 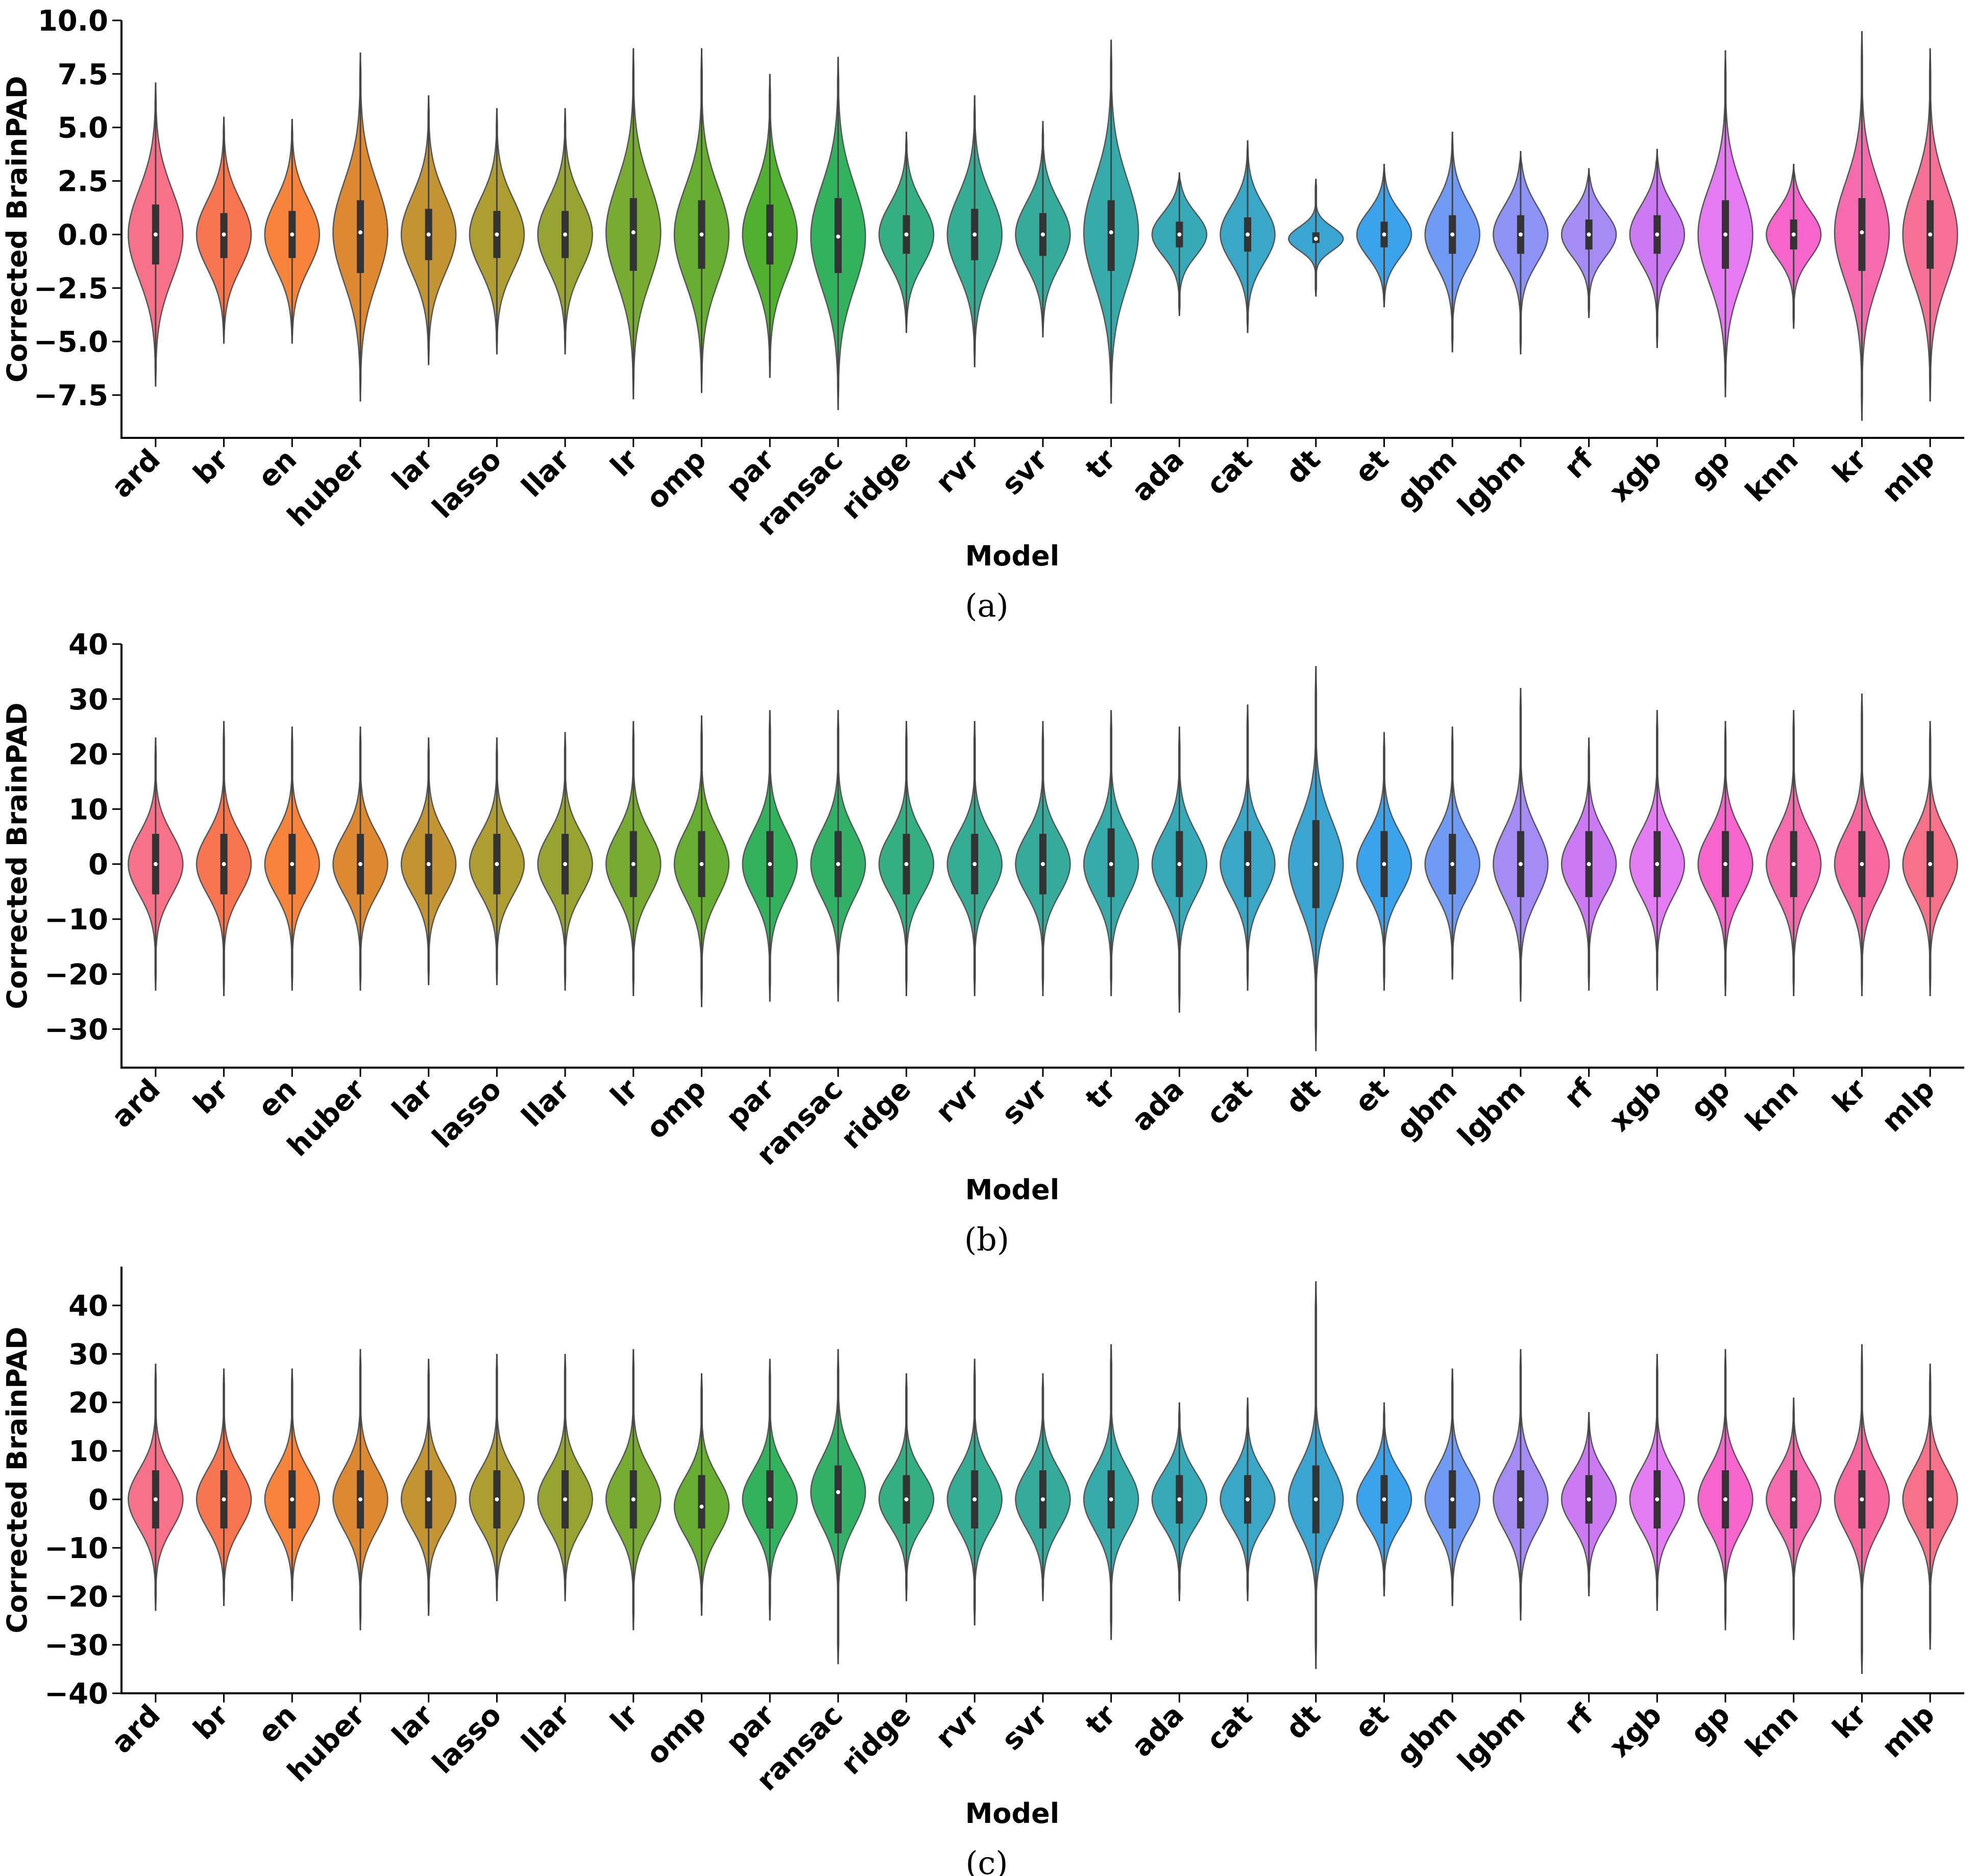 I want to click on panel-caption: (b), so click(x=986, y=1239).